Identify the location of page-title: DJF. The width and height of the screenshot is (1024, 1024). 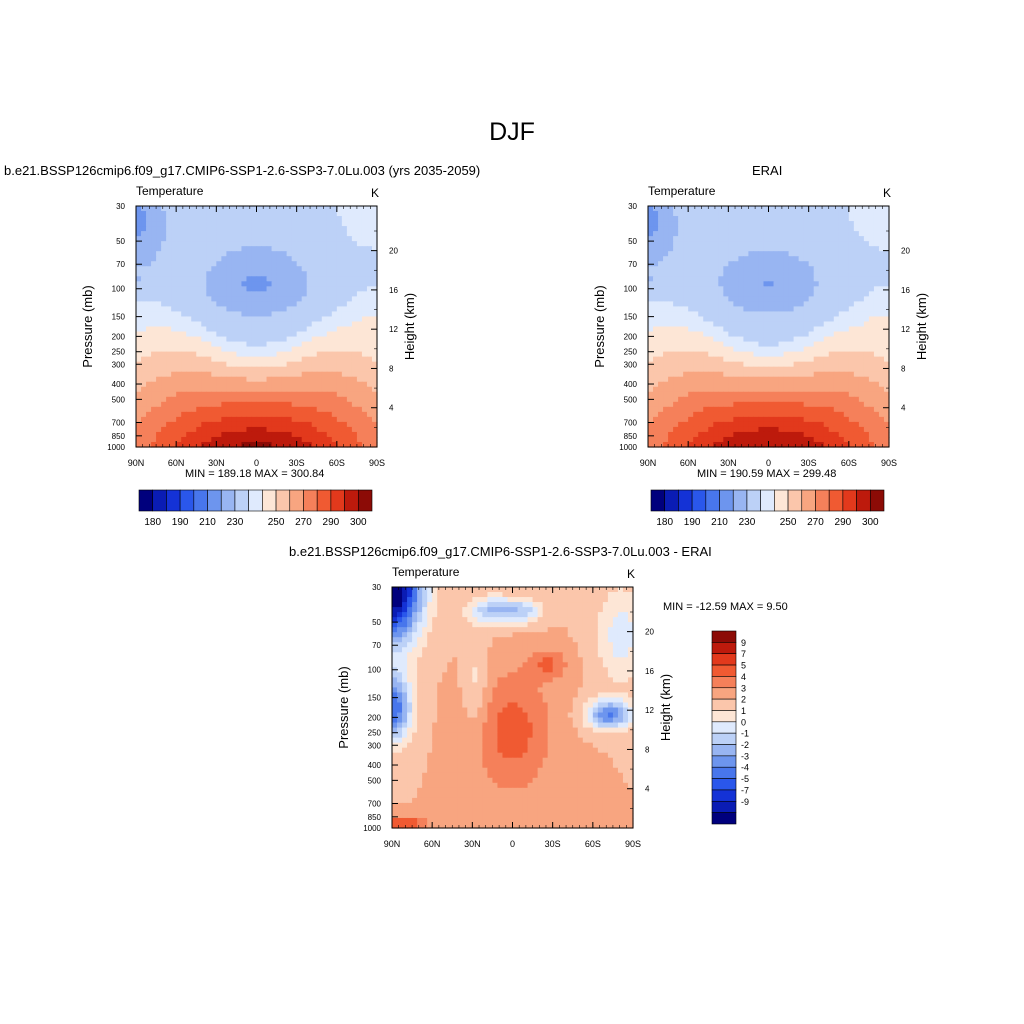
(512, 132).